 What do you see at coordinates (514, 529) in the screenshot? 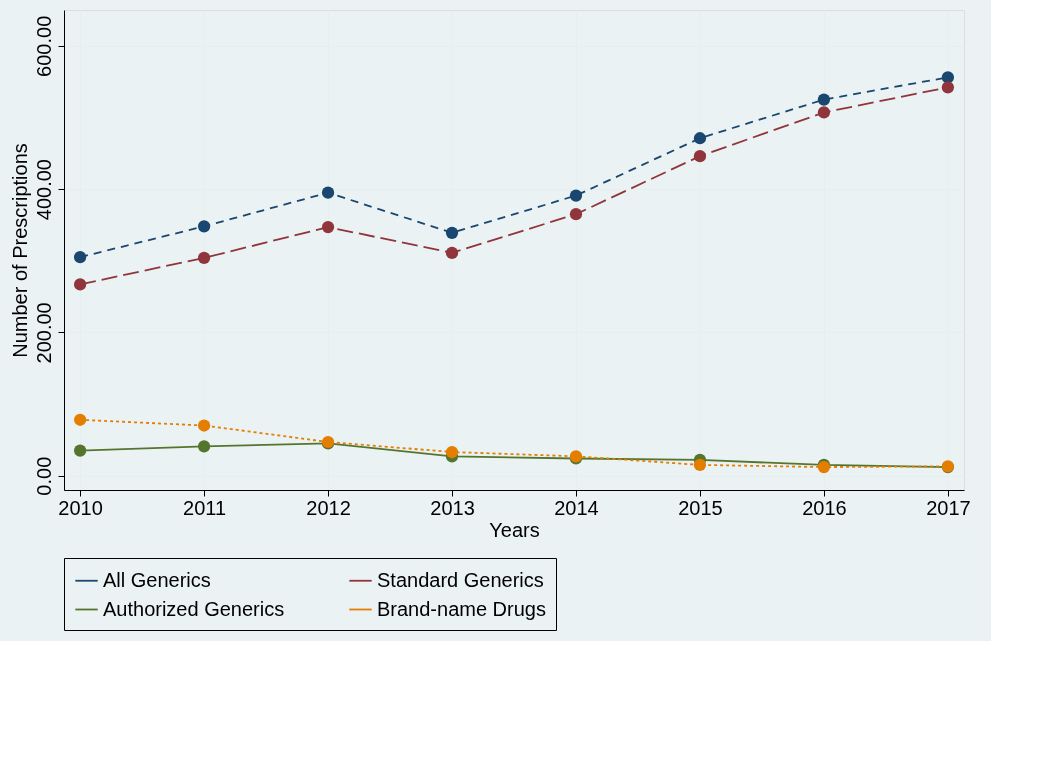
I see `x-axis-title: Years` at bounding box center [514, 529].